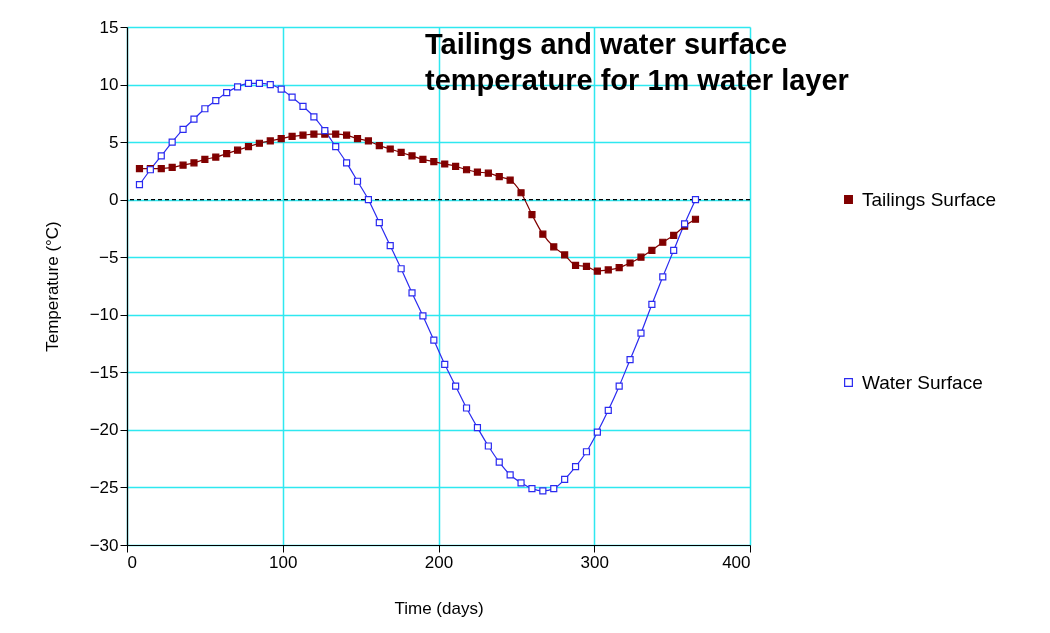  What do you see at coordinates (922, 382) in the screenshot?
I see `legend-label: Water Surface` at bounding box center [922, 382].